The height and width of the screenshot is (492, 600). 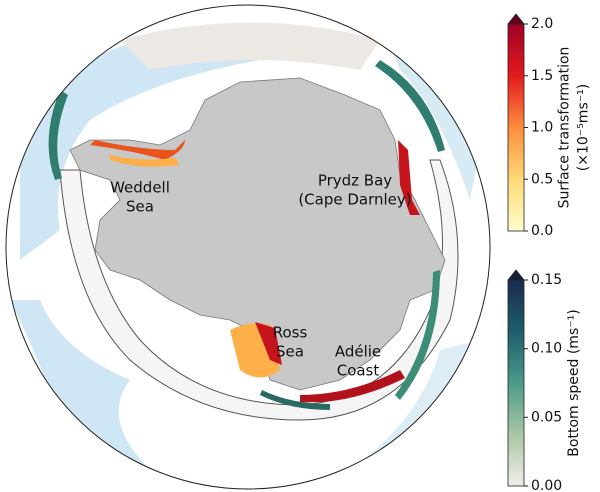 What do you see at coordinates (584, 127) in the screenshot?
I see `colorbar-label: (×10⁻⁵ms⁻¹)` at bounding box center [584, 127].